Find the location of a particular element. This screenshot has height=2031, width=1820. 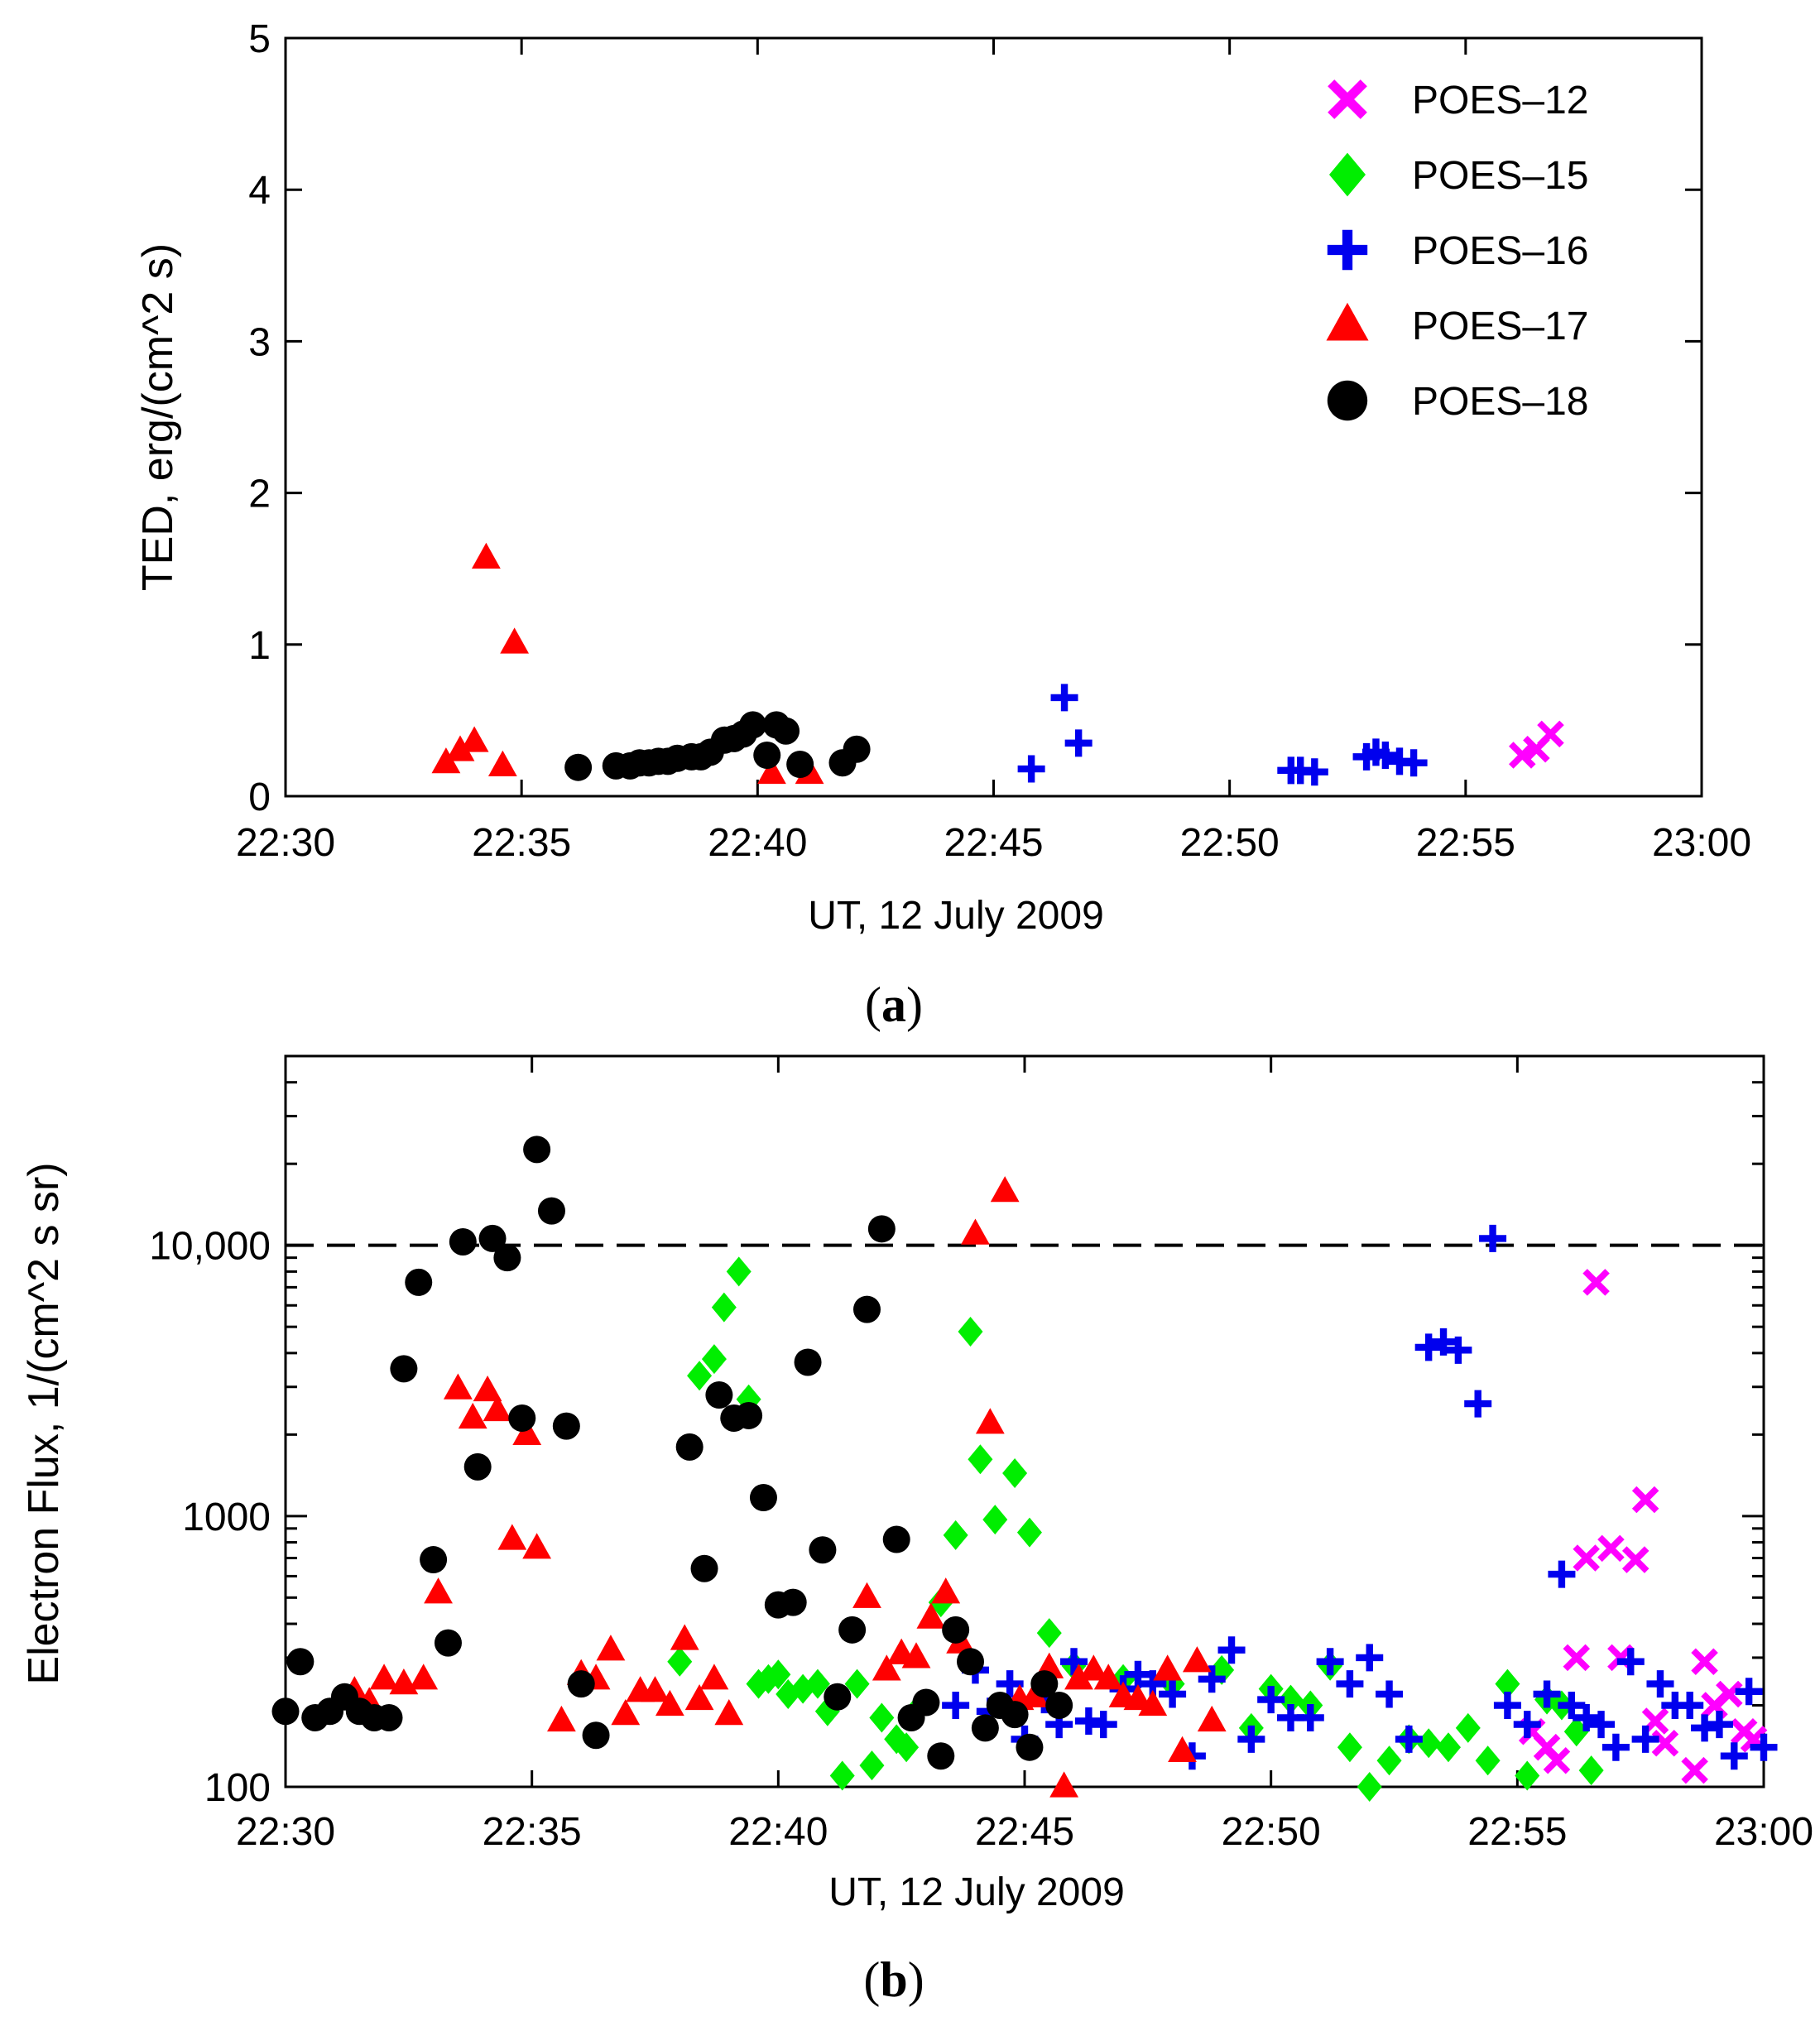

svg-text: (a) is located at coordinates (894, 1004).